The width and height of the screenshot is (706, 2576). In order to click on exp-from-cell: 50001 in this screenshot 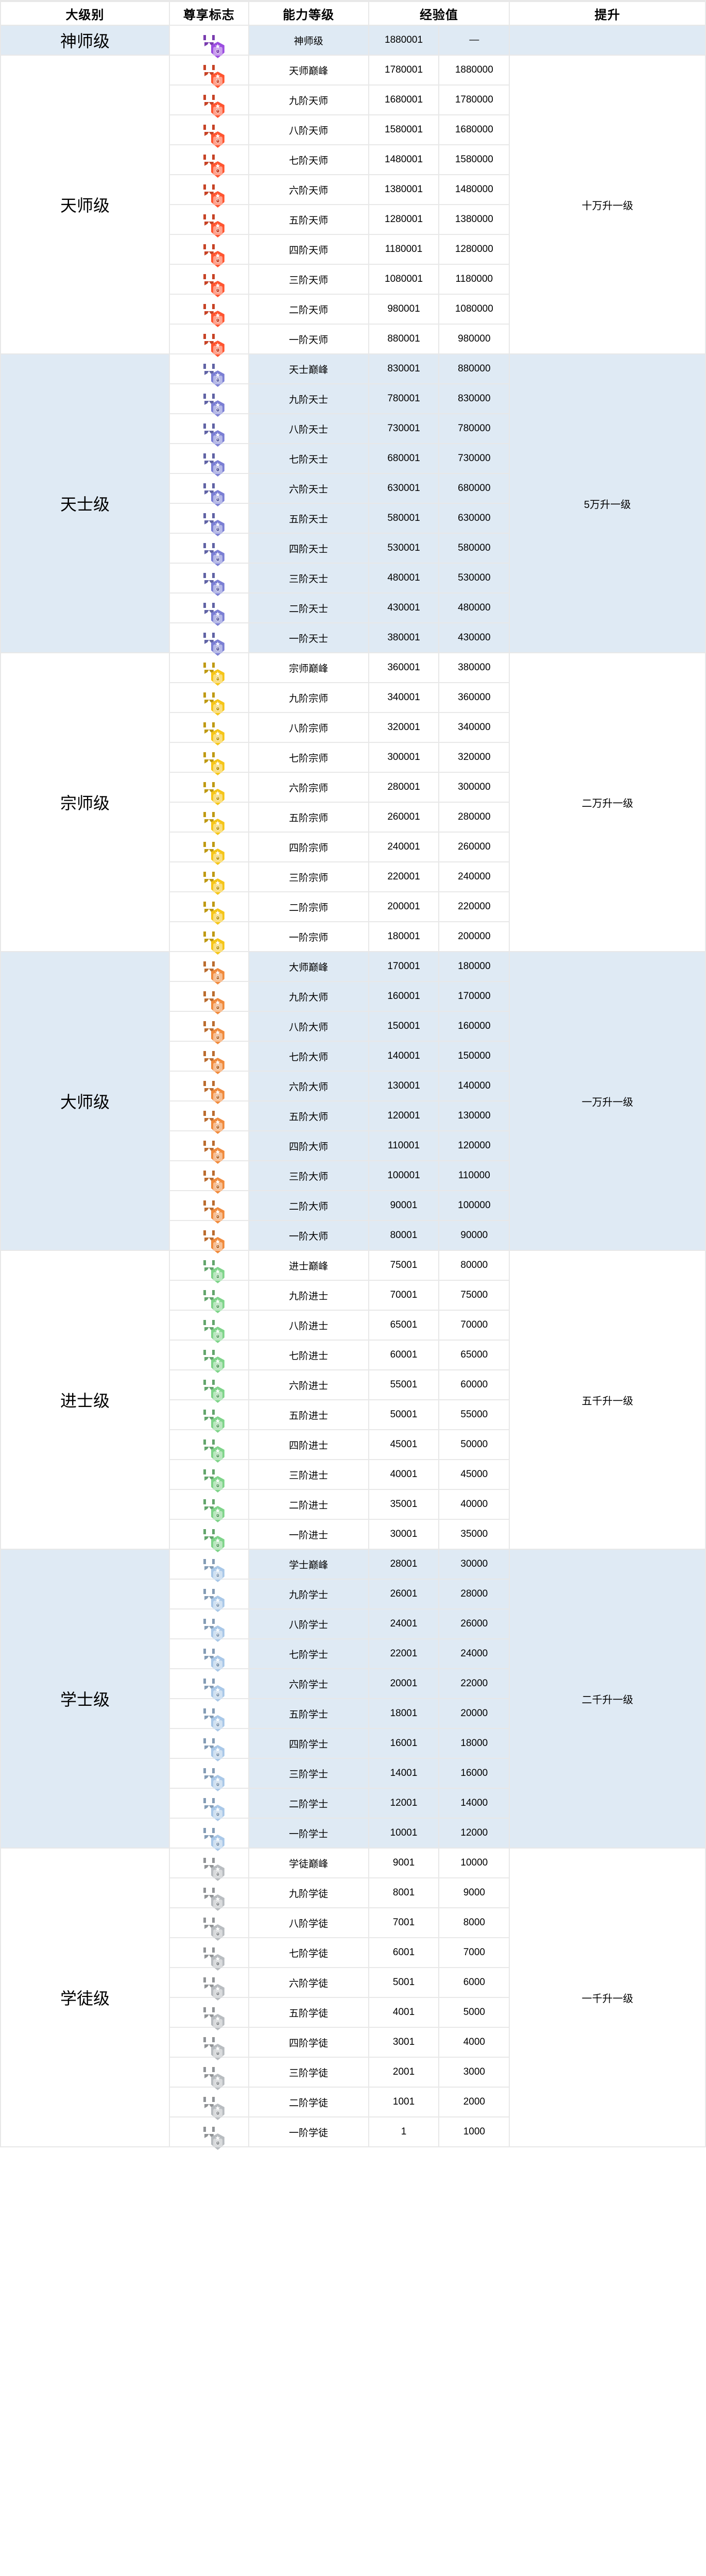, I will do `click(404, 1414)`.